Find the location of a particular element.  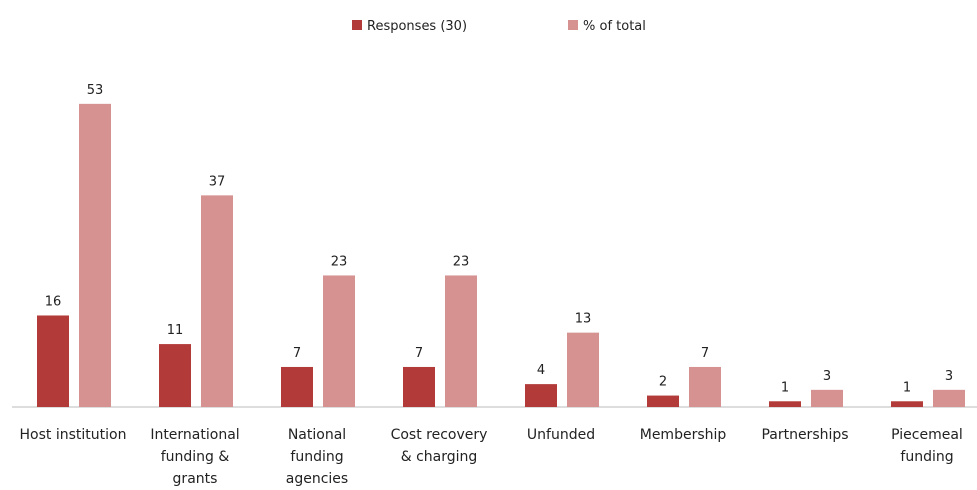

data-label: 13 is located at coordinates (583, 319).